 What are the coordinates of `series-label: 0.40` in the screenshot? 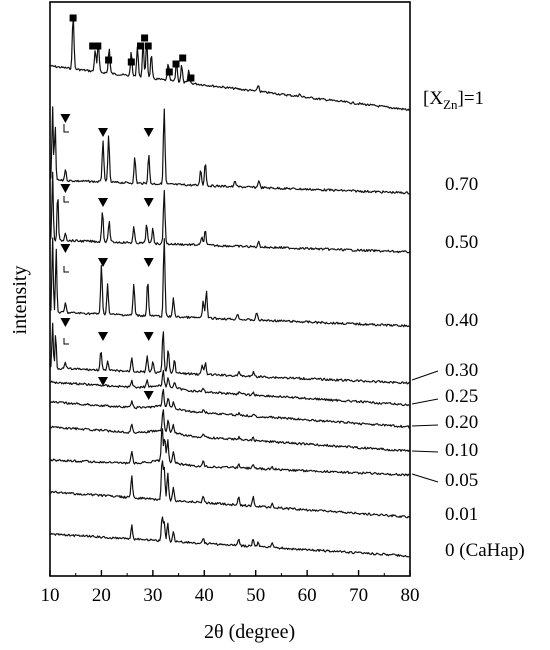 It's located at (461, 320).